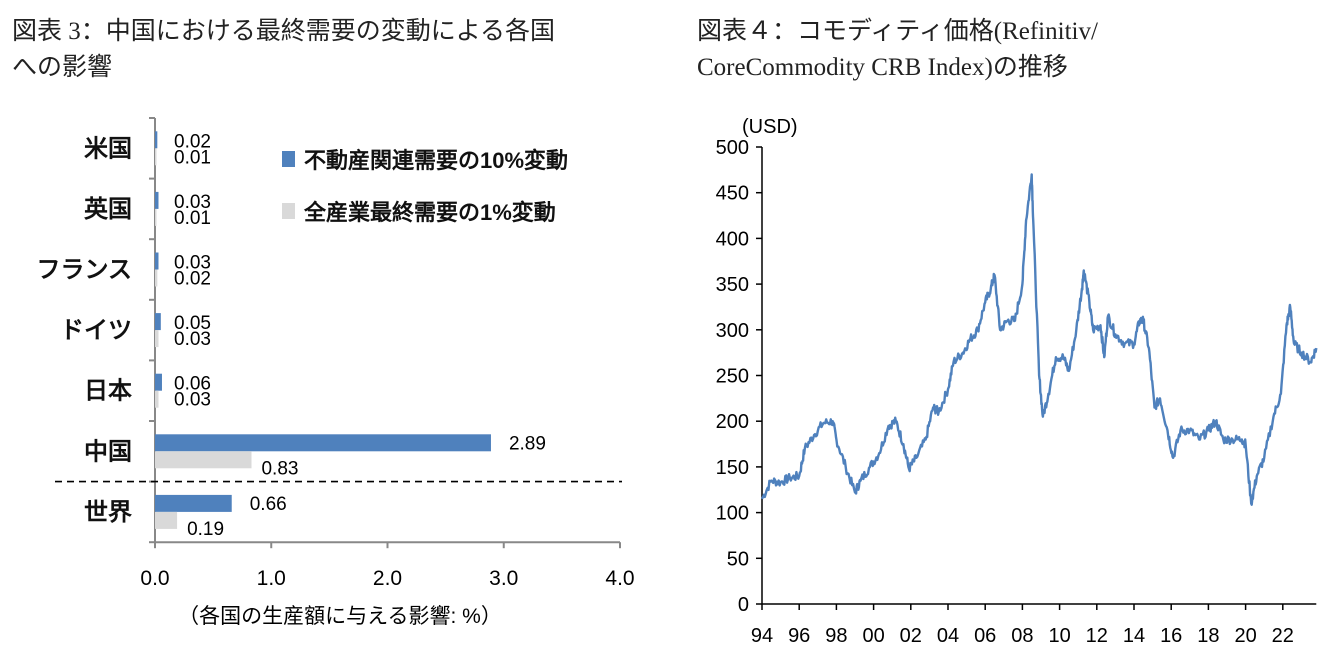 The width and height of the screenshot is (1331, 652). I want to click on x-tick-label: 2.0, so click(387, 578).